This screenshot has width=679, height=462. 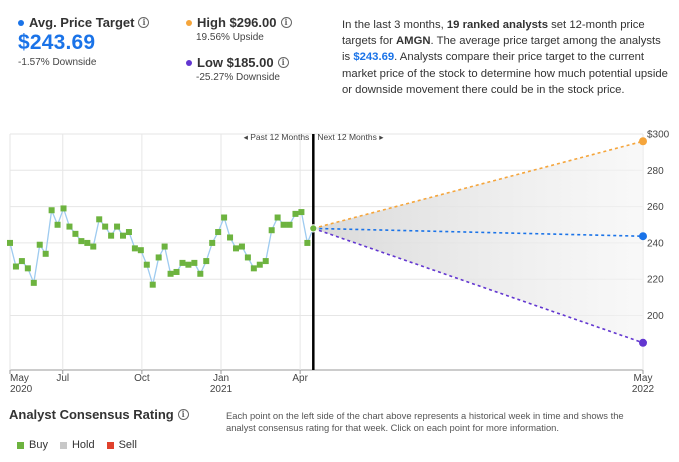 What do you see at coordinates (21, 389) in the screenshot?
I see `x-tick-year-label: 2020` at bounding box center [21, 389].